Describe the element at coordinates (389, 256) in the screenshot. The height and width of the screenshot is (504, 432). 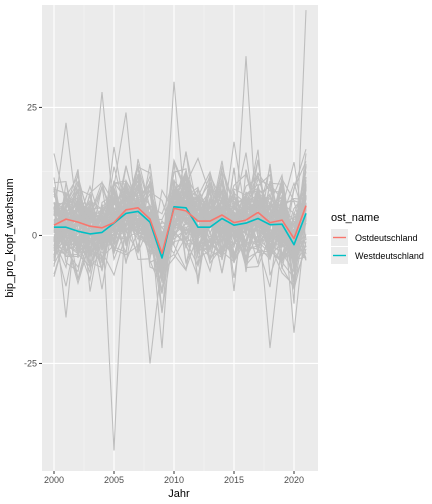
I see `legend-label-westdeutschland: Westdeutschland` at that location.